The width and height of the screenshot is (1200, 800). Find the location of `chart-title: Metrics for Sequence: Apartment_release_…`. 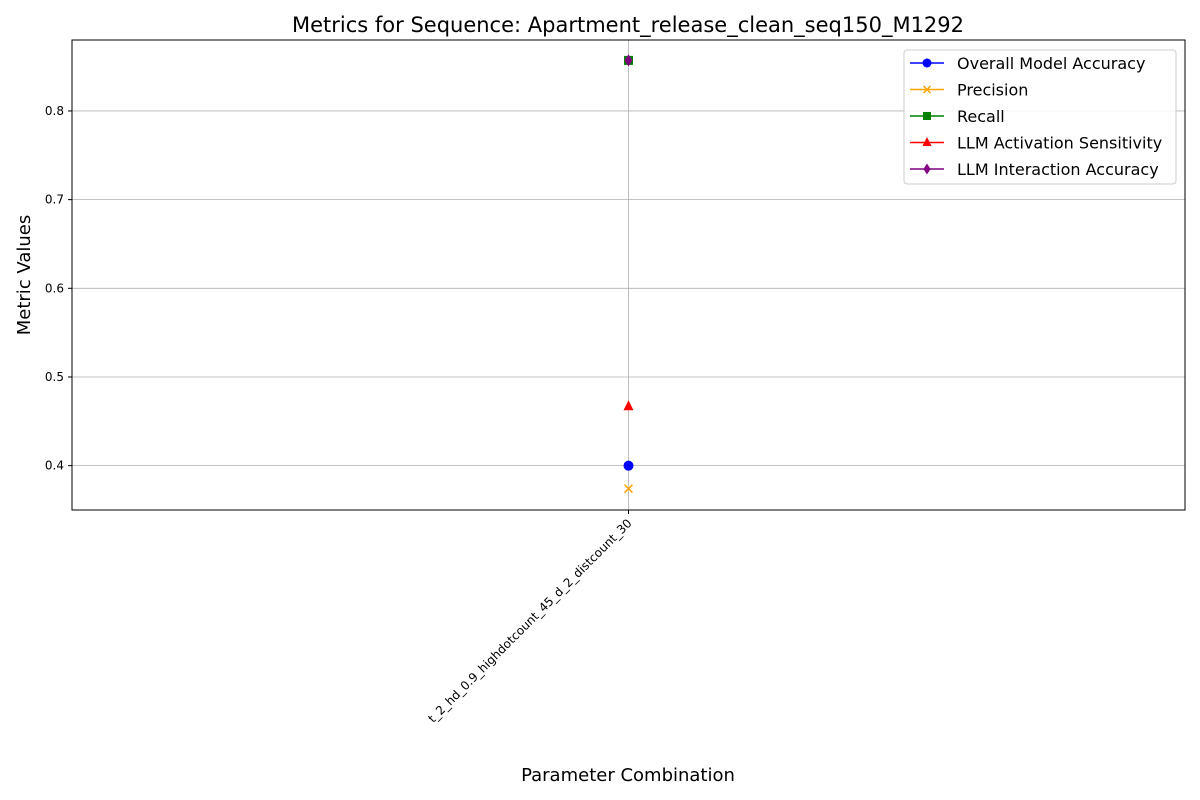

chart-title: Metrics for Sequence: Apartment_release_… is located at coordinates (628, 25).